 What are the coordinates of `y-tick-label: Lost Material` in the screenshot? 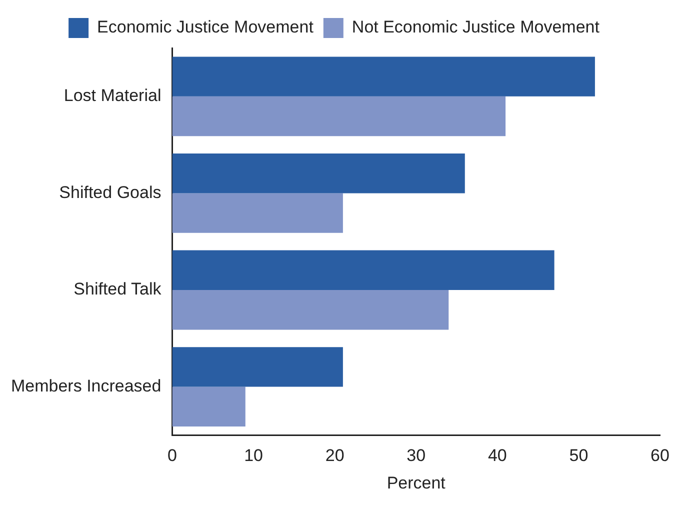 It's located at (113, 96).